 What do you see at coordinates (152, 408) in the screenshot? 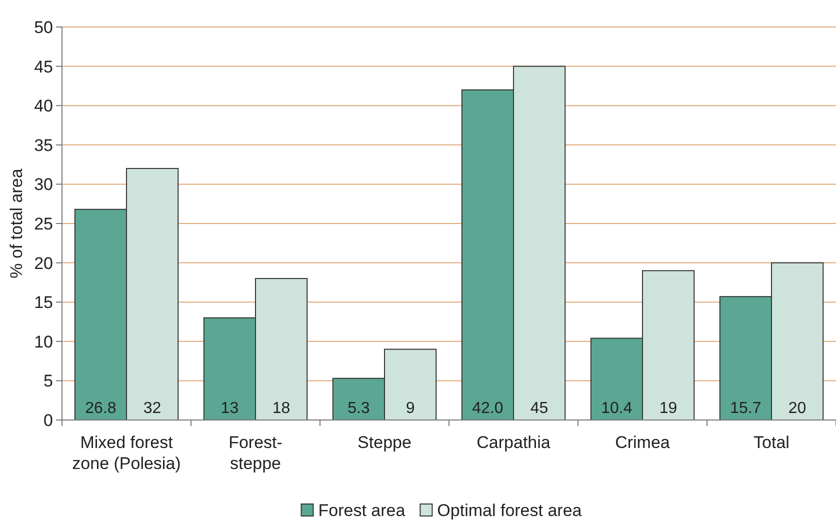
I see `data-label: 32` at bounding box center [152, 408].